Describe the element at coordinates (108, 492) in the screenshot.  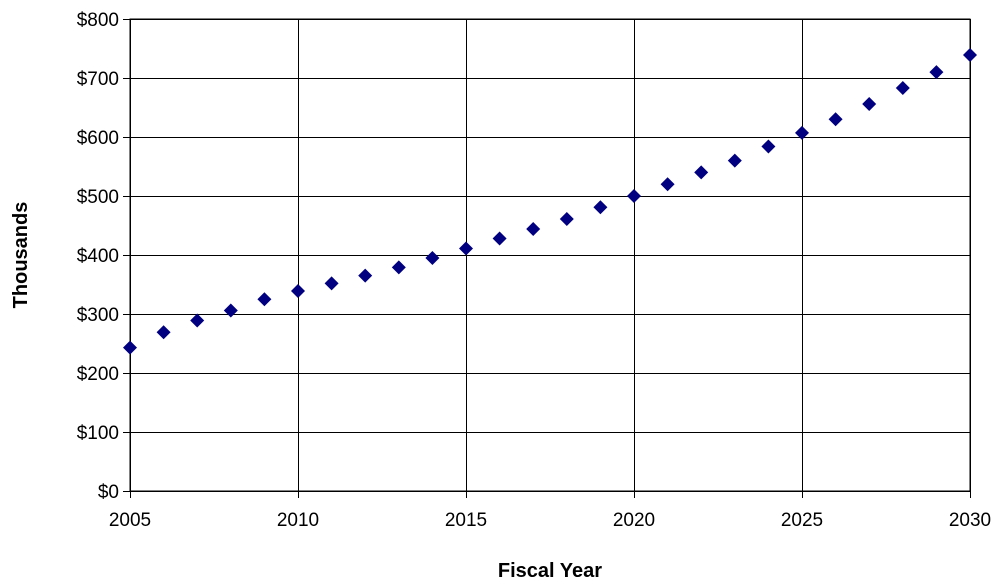
I see `y-tick-label: $0` at that location.